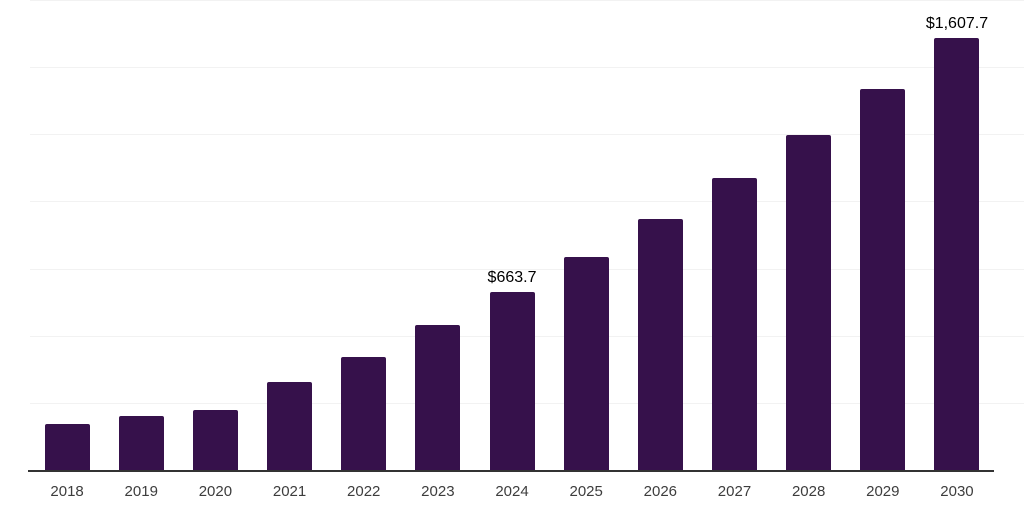 The height and width of the screenshot is (512, 1024). What do you see at coordinates (883, 491) in the screenshot?
I see `x-tick-label-2029: 2029` at bounding box center [883, 491].